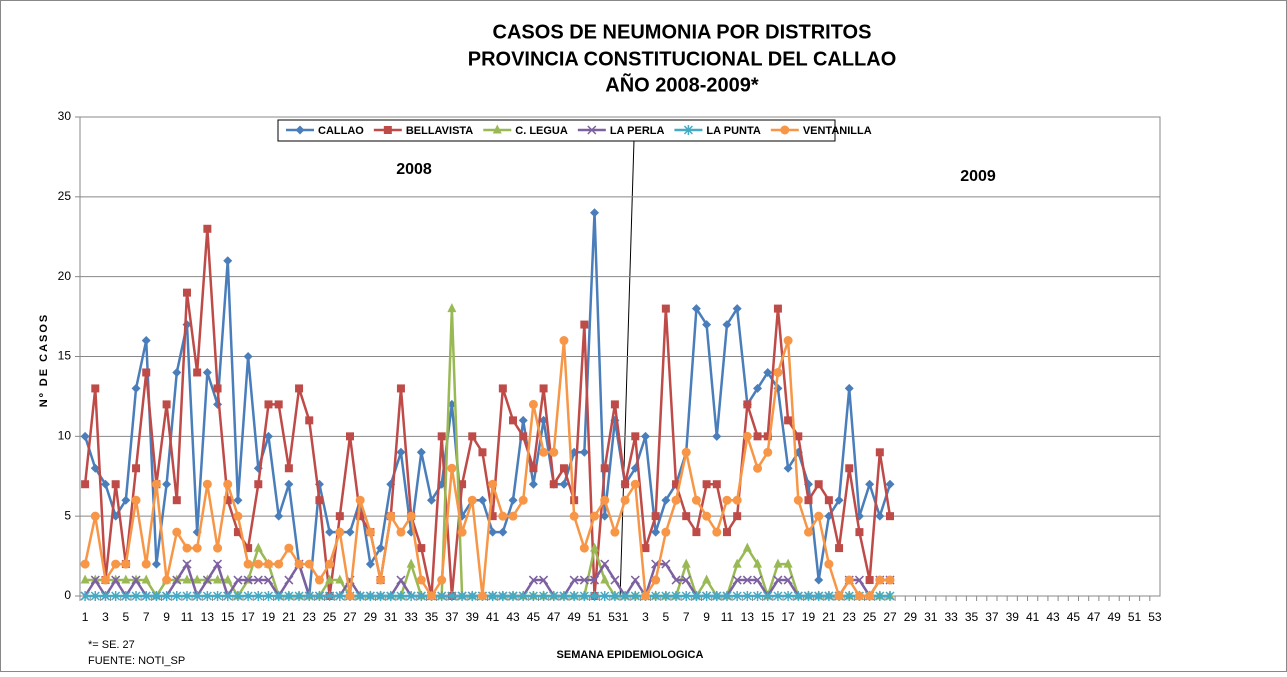 The height and width of the screenshot is (677, 1287). I want to click on y-tick-label: 15, so click(65, 356).